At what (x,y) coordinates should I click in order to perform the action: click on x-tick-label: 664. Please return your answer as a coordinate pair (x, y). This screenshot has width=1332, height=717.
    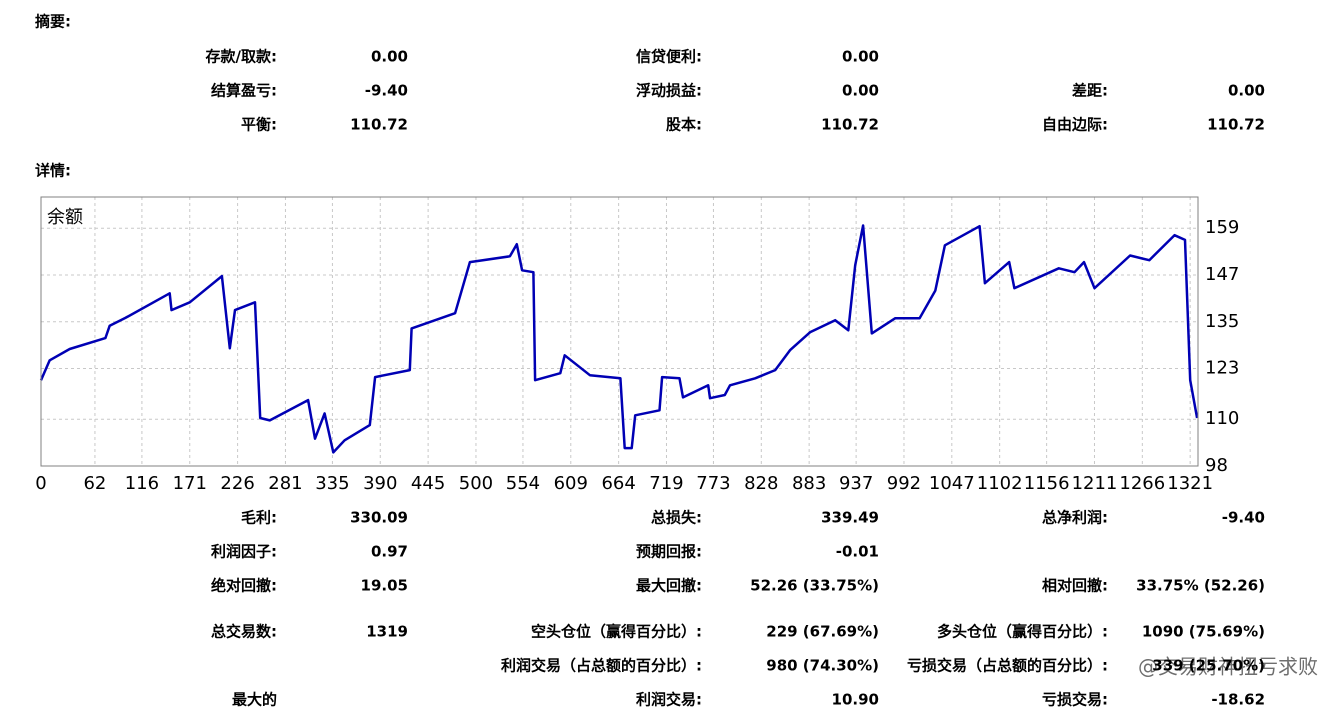
    Looking at the image, I should click on (618, 483).